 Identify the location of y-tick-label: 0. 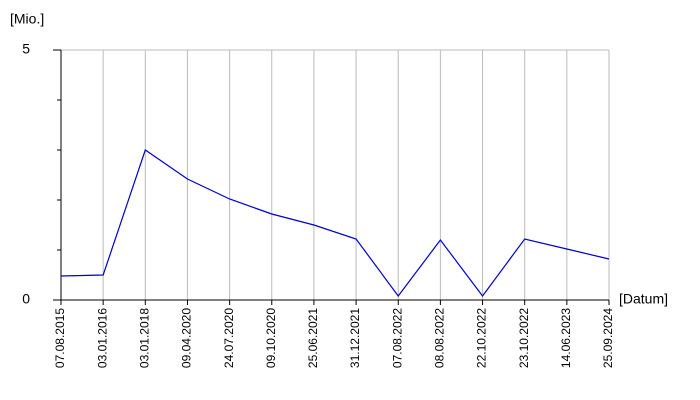
(26, 299).